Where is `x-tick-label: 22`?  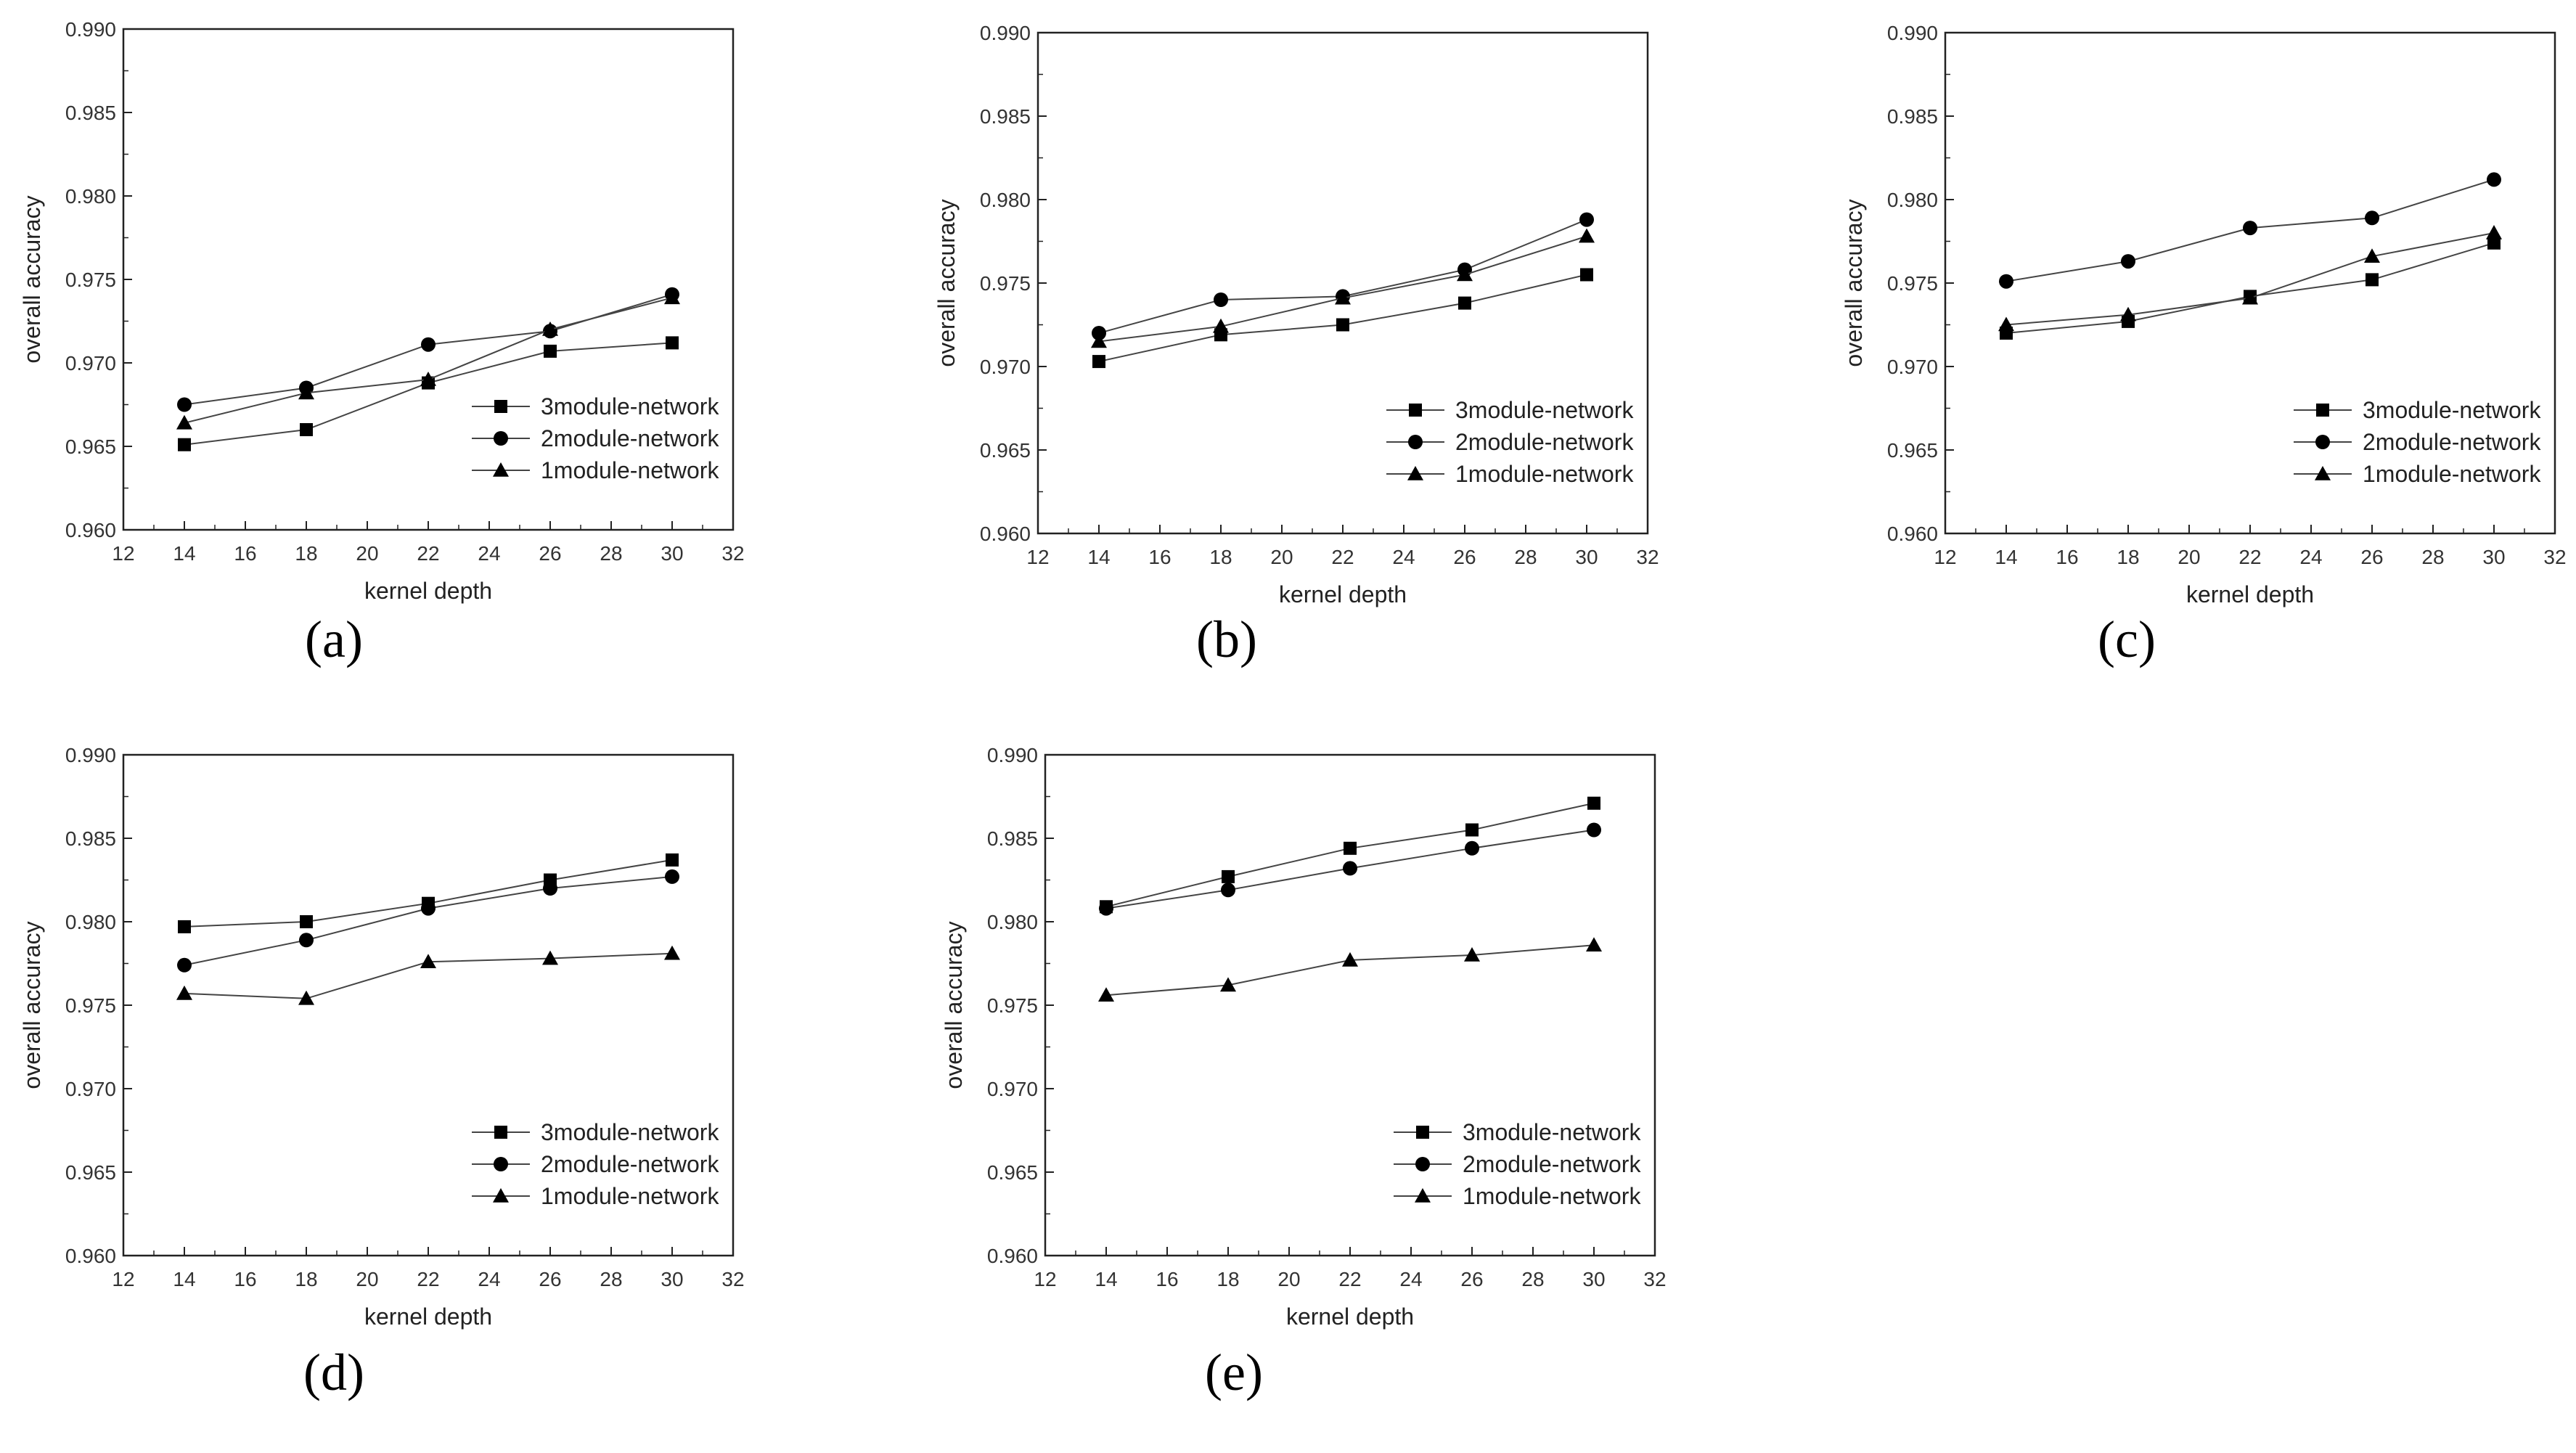
x-tick-label: 22 is located at coordinates (428, 553).